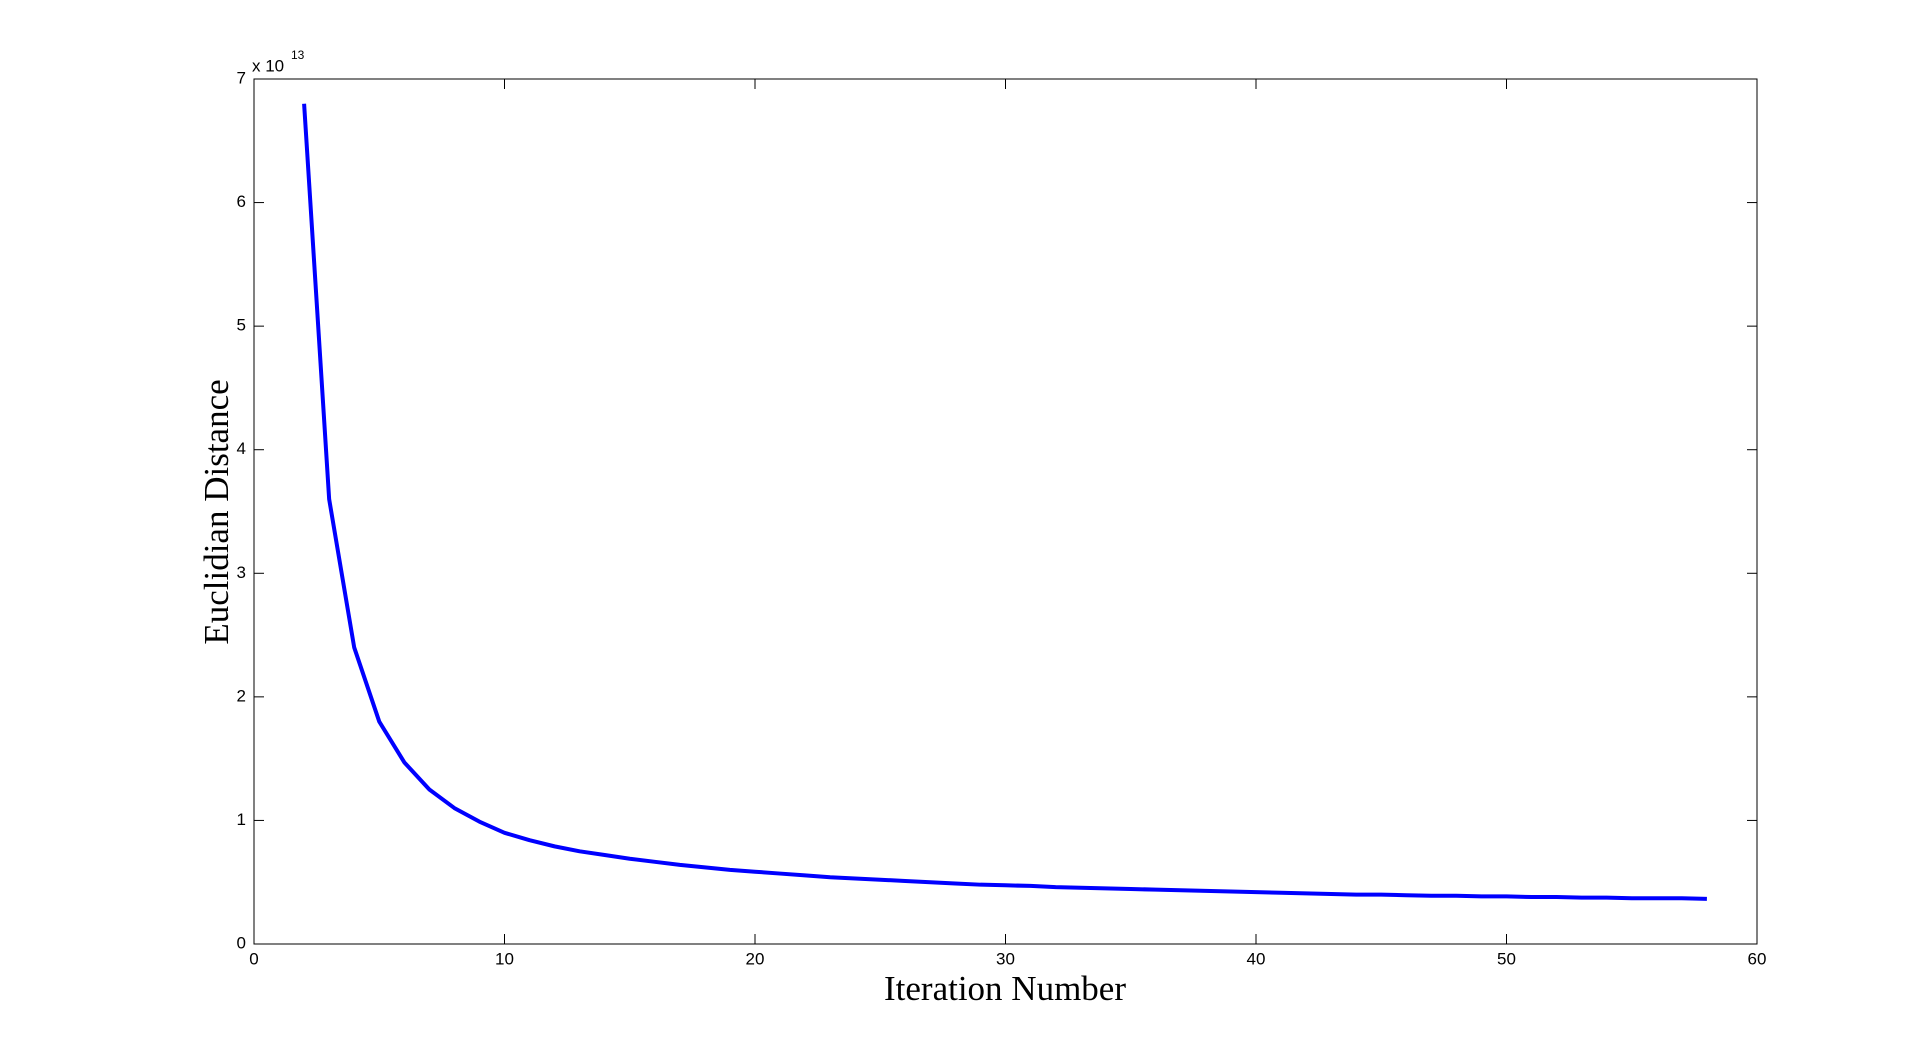  I want to click on x-tick-label: 60, so click(1757, 958).